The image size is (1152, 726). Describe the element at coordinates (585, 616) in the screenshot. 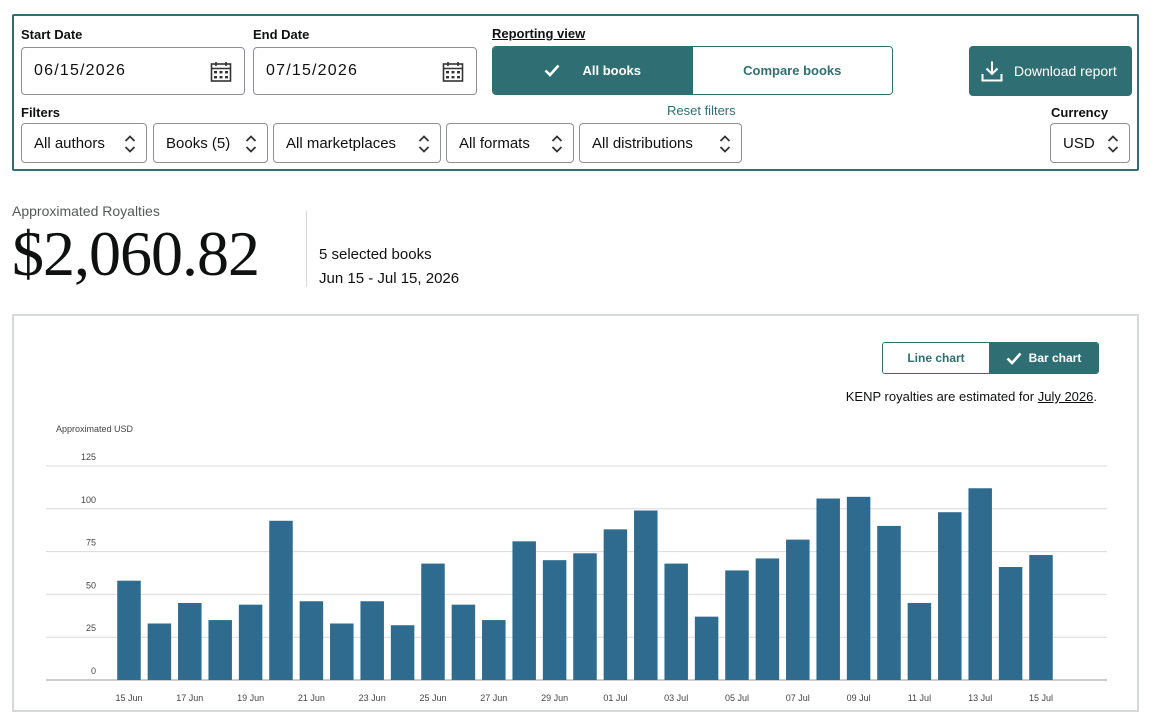

I see `chart-bar: 30 Jun: 74` at that location.